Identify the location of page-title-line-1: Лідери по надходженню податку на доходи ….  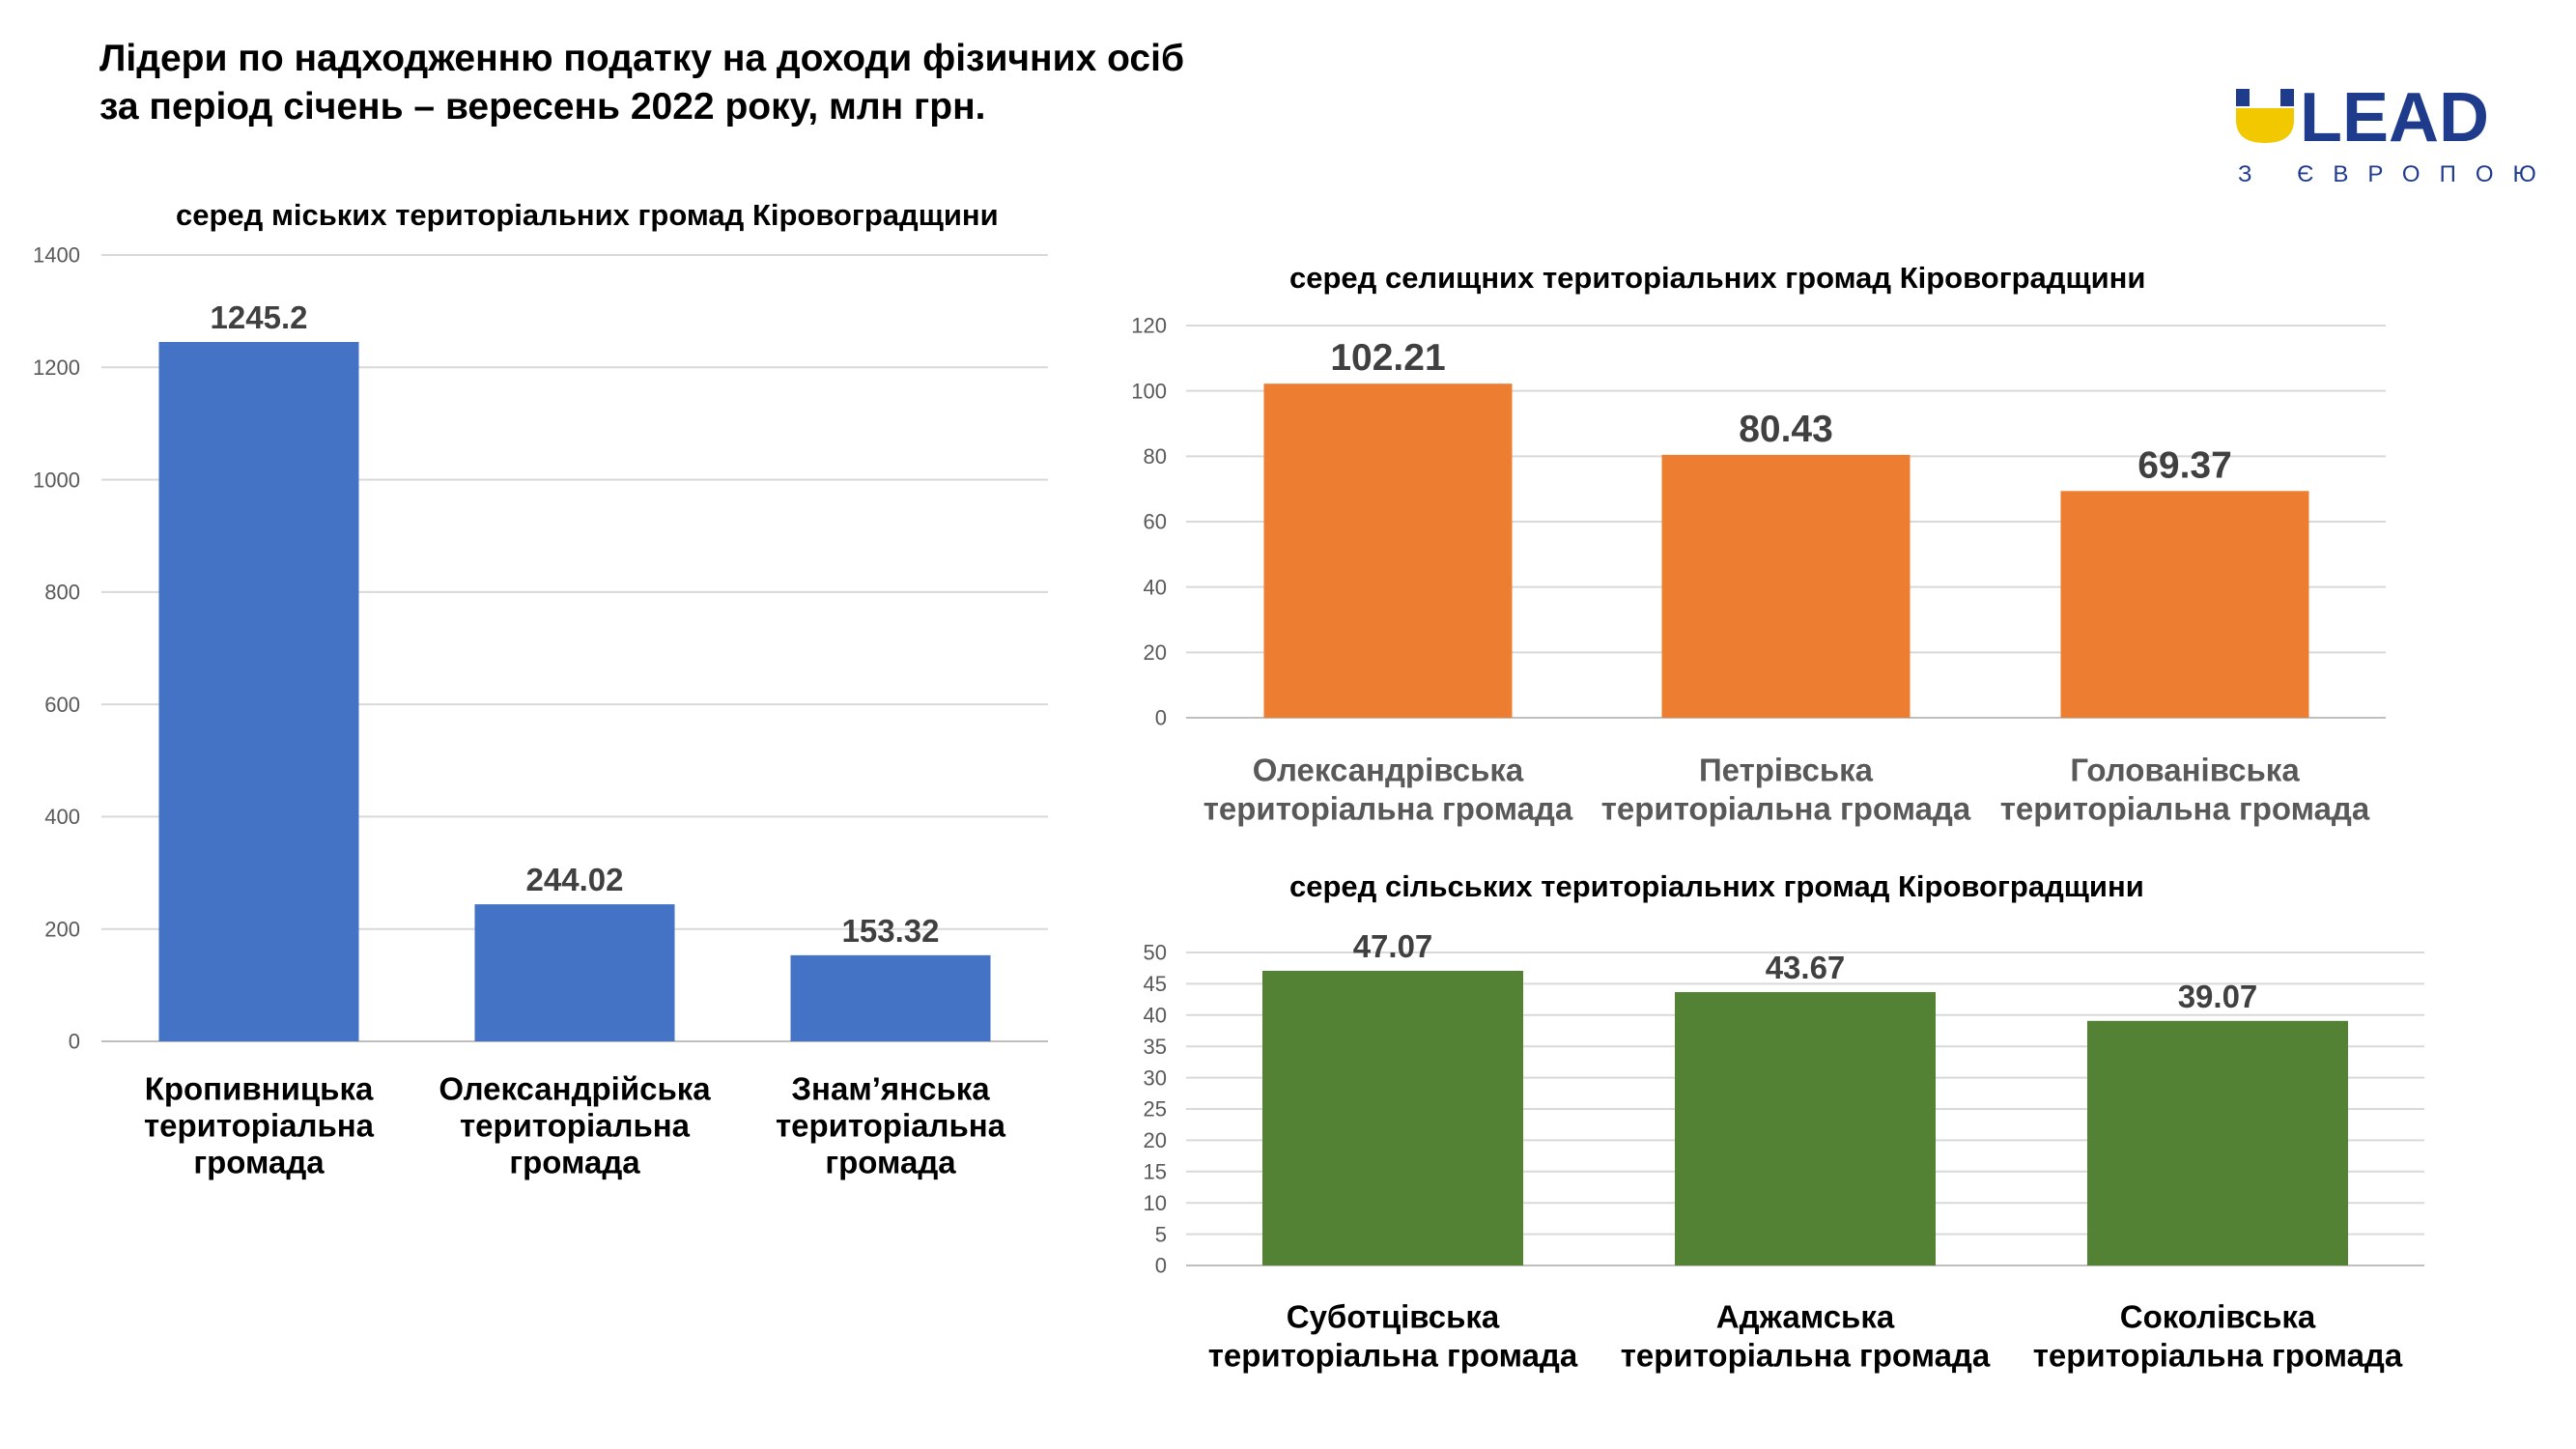
(642, 58).